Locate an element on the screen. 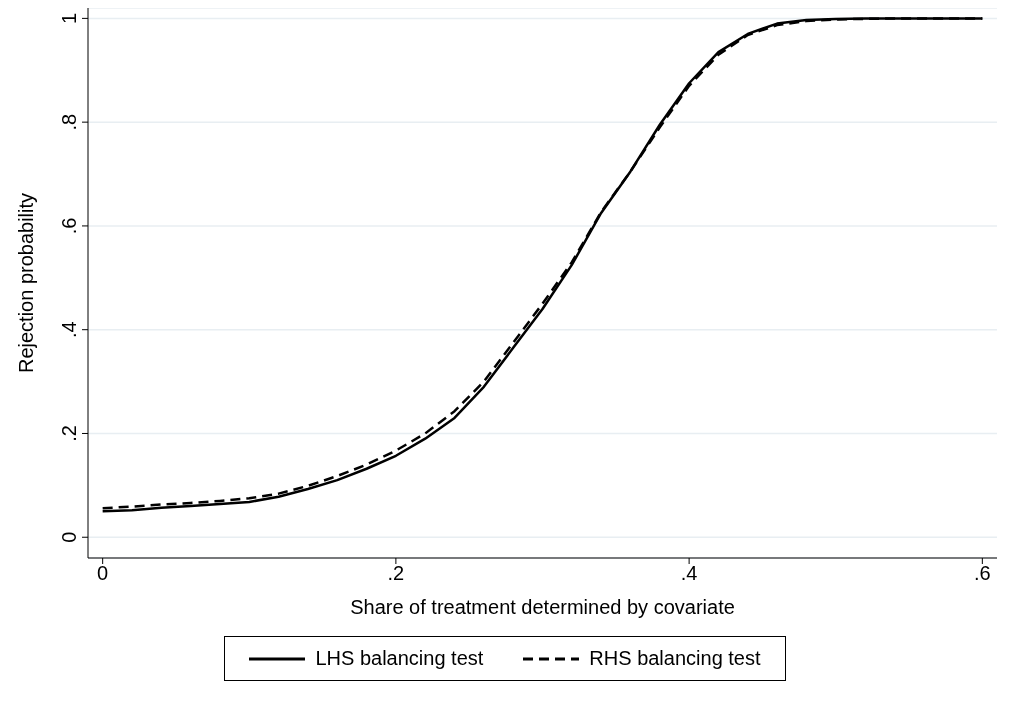  y-axis-title: Rejection probability is located at coordinates (26, 283).